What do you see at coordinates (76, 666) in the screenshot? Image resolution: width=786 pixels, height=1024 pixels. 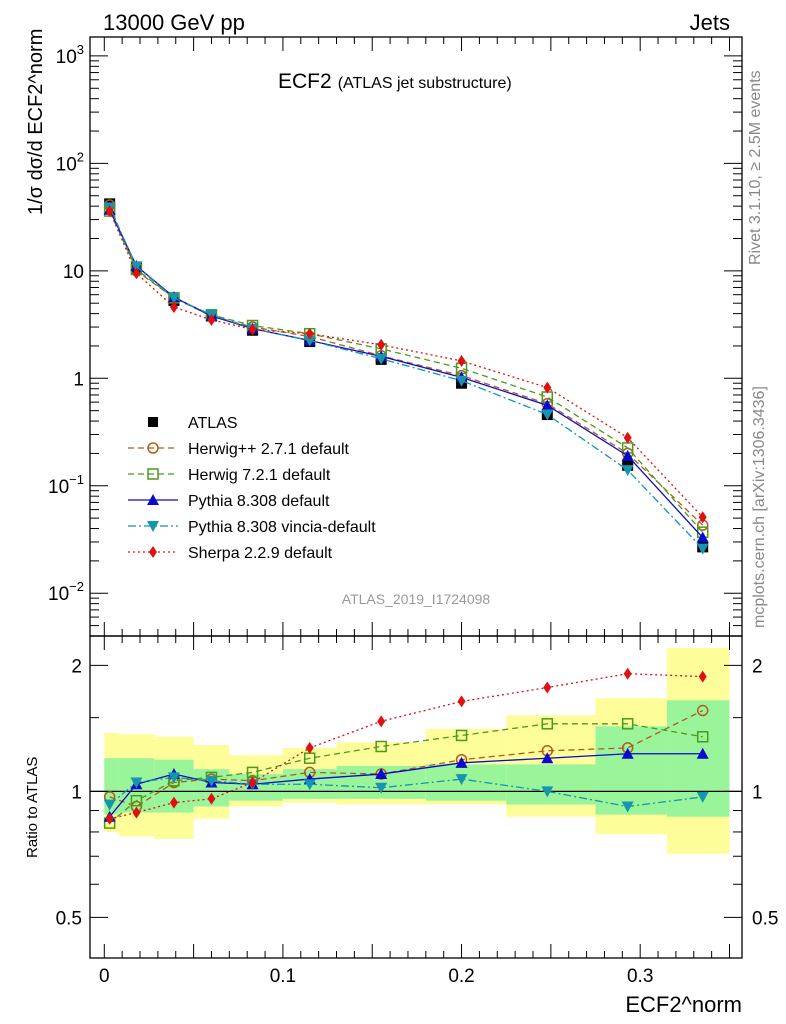 I see `ratio-y-tick-label: 2` at bounding box center [76, 666].